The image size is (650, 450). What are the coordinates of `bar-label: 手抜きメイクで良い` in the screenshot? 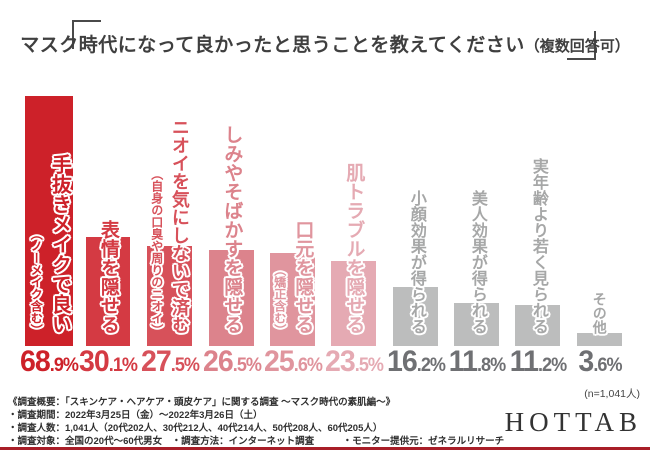 It's located at (59, 244).